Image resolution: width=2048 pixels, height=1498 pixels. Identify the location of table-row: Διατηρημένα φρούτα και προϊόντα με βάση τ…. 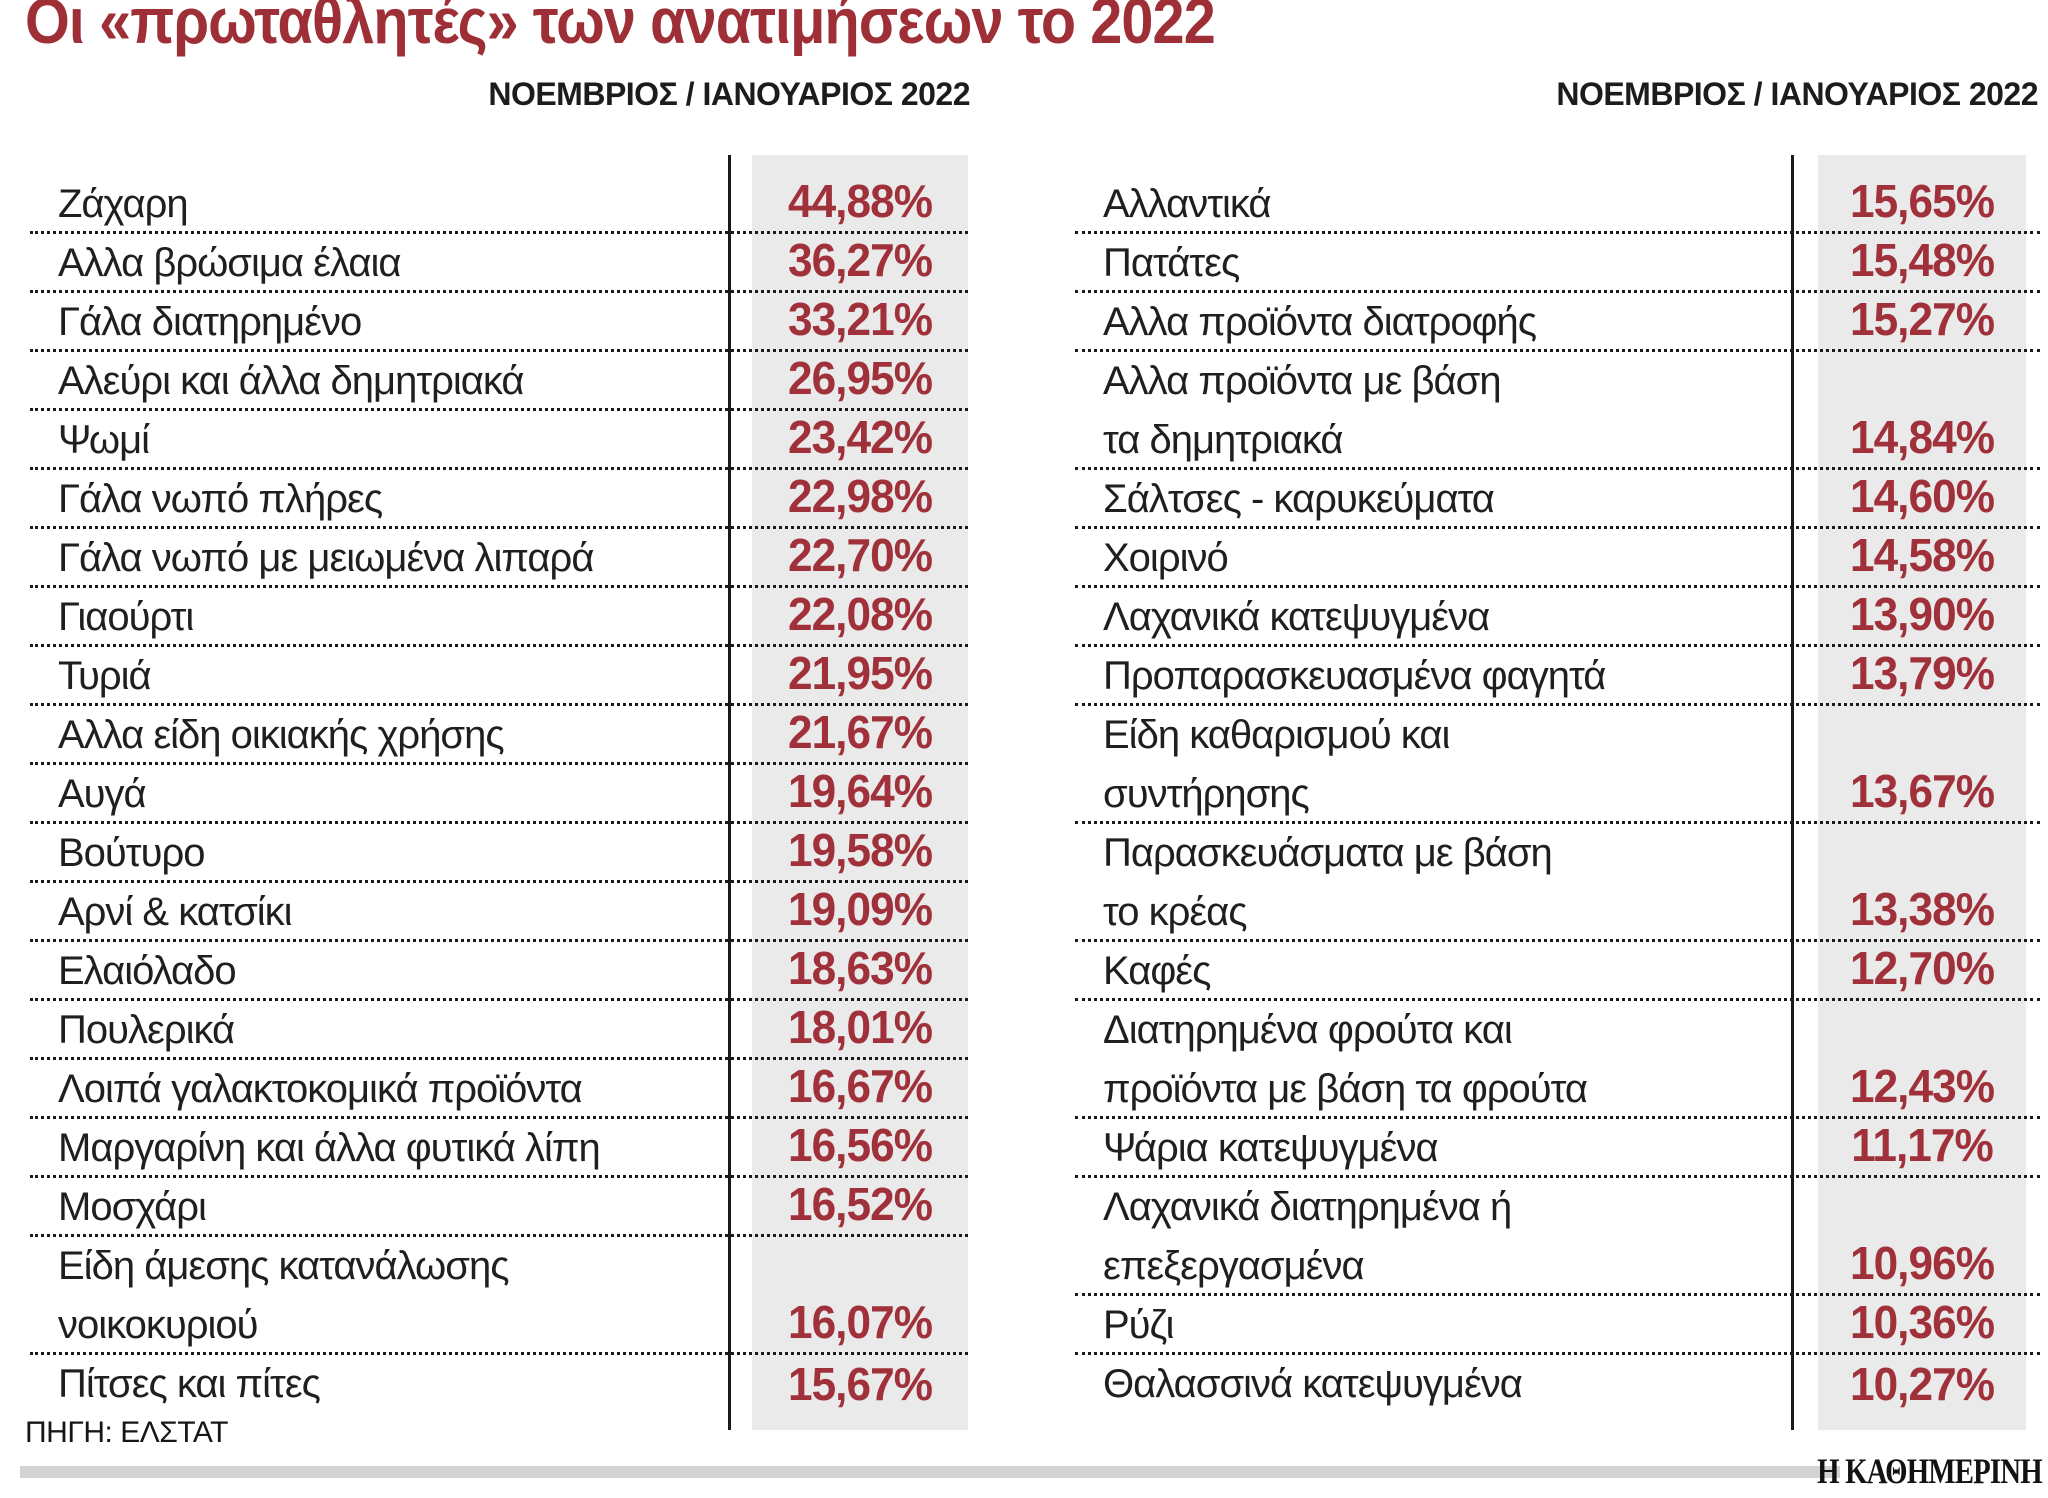
(1557, 1060).